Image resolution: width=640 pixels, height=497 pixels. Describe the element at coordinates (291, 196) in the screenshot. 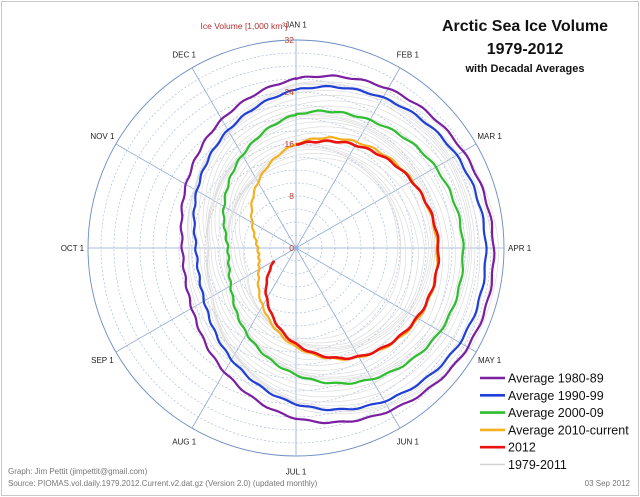

I see `r-tick-label: 8` at that location.